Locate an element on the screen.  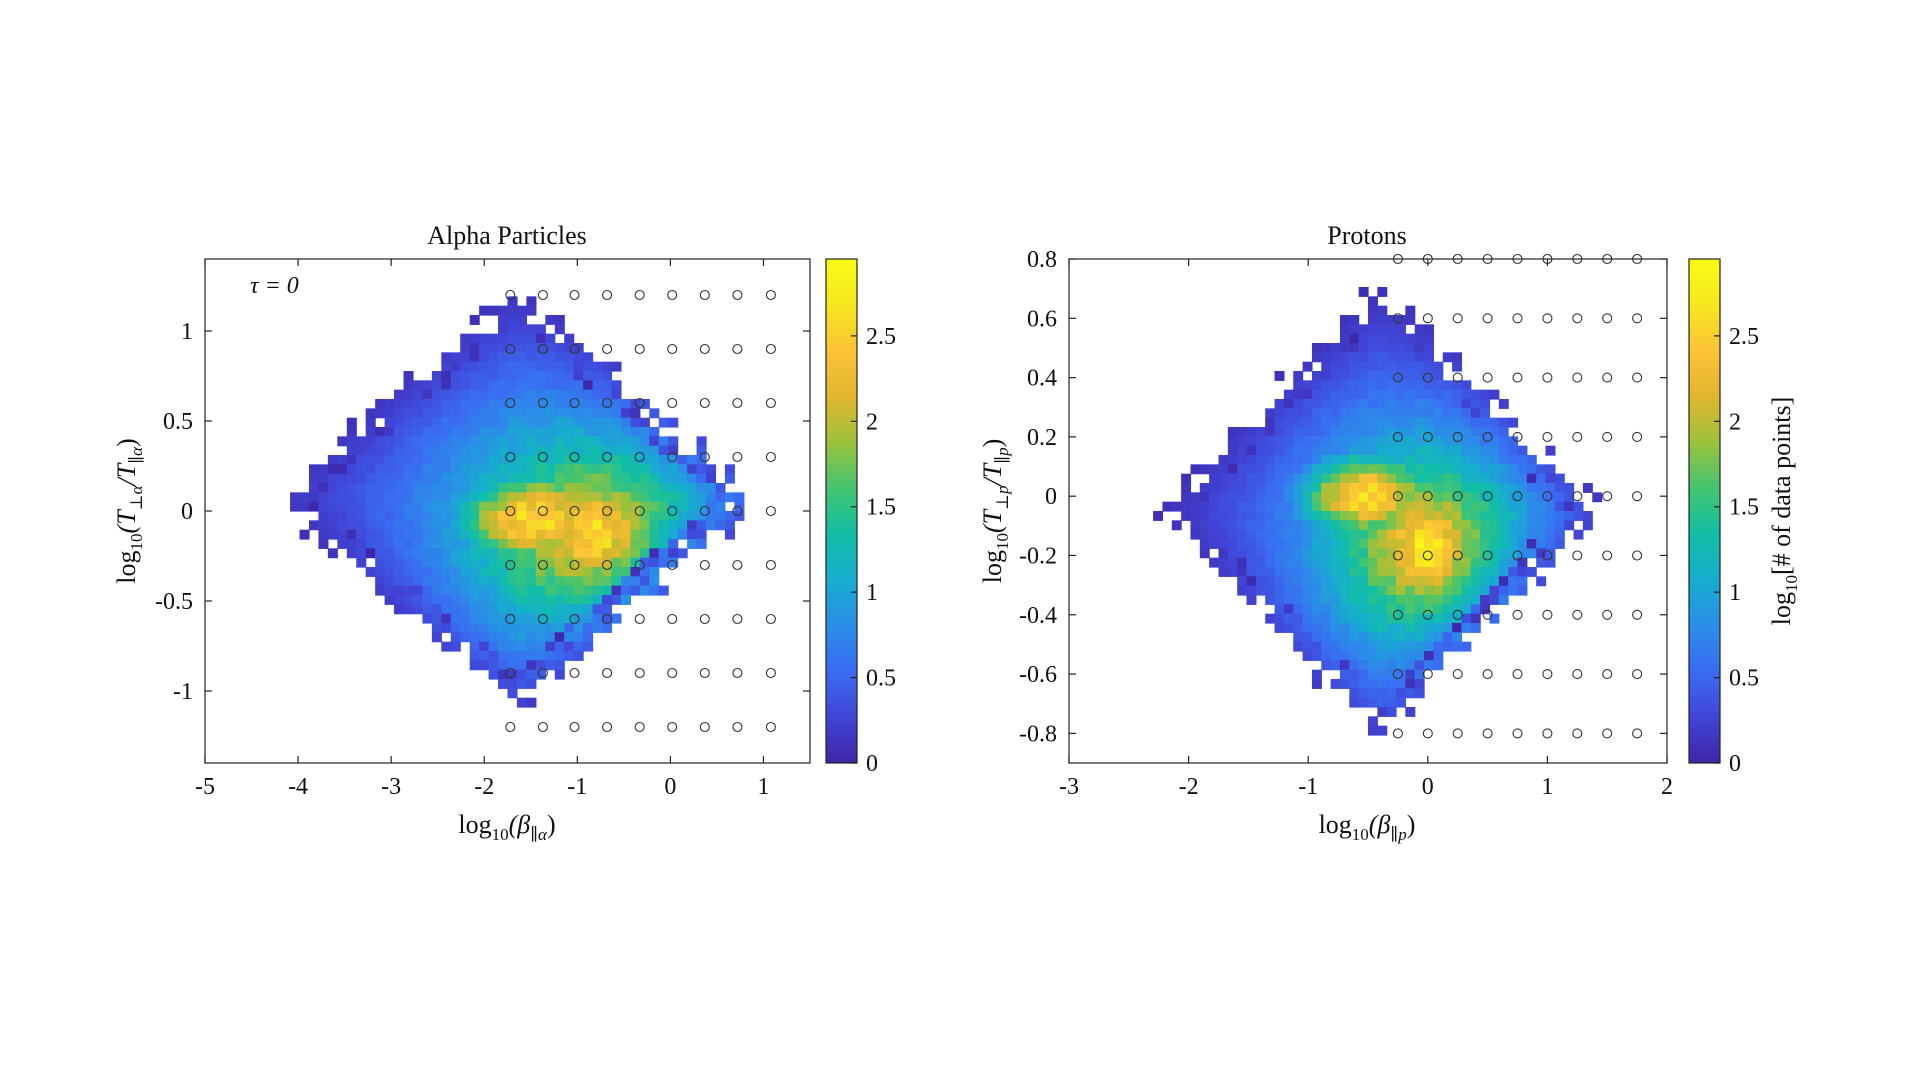
y-tick-label: -0.4 is located at coordinates (1038, 616).